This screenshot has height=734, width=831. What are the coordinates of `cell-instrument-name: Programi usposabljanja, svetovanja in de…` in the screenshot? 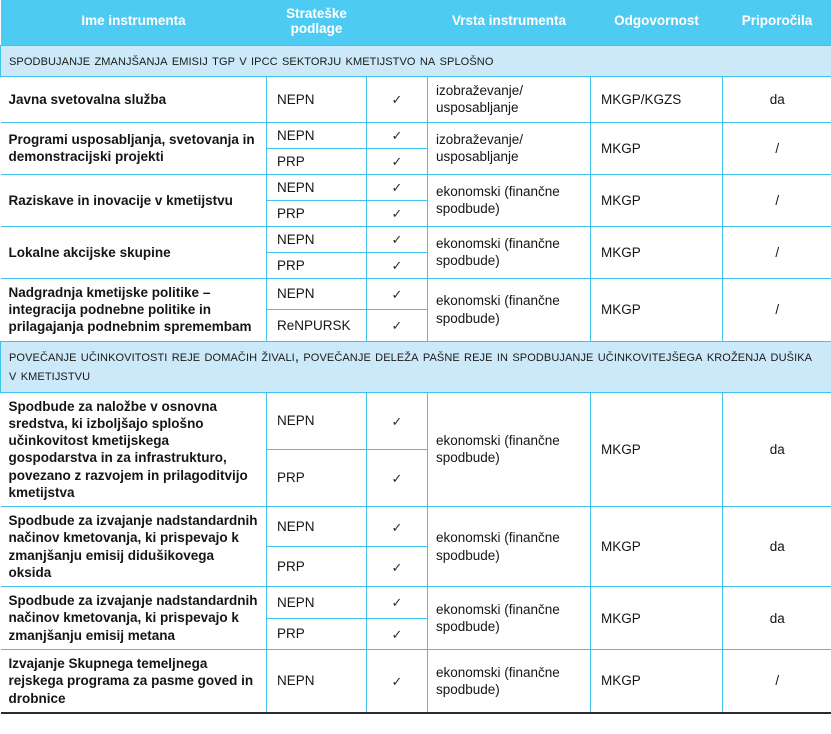 It's located at (133, 148).